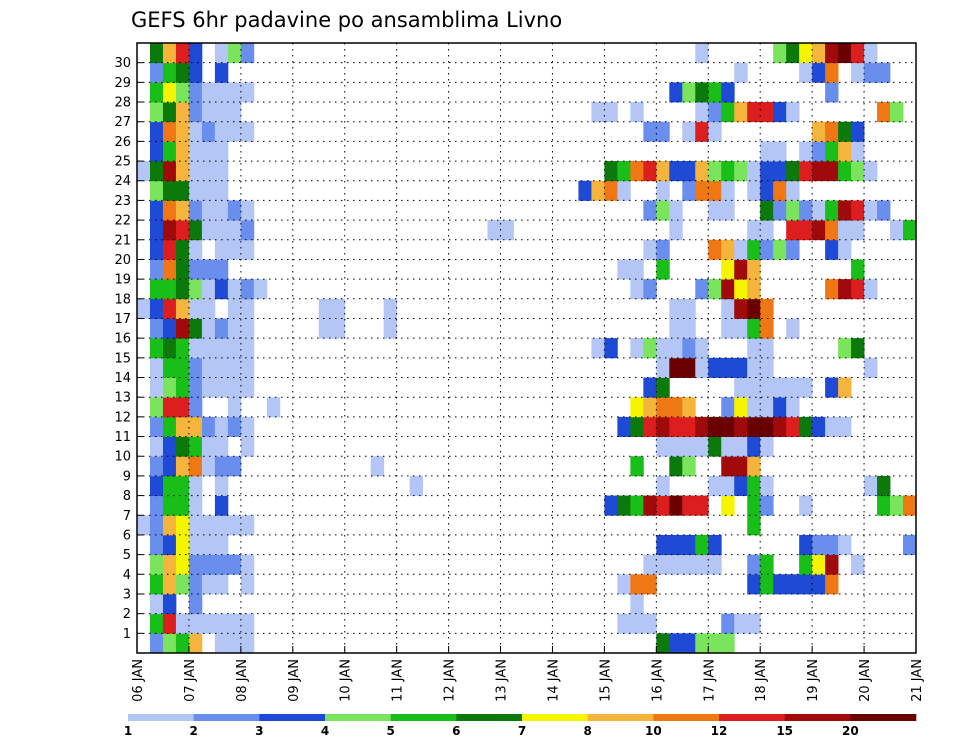 The height and width of the screenshot is (742, 960). Describe the element at coordinates (127, 614) in the screenshot. I see `y-tick-label: 2` at that location.